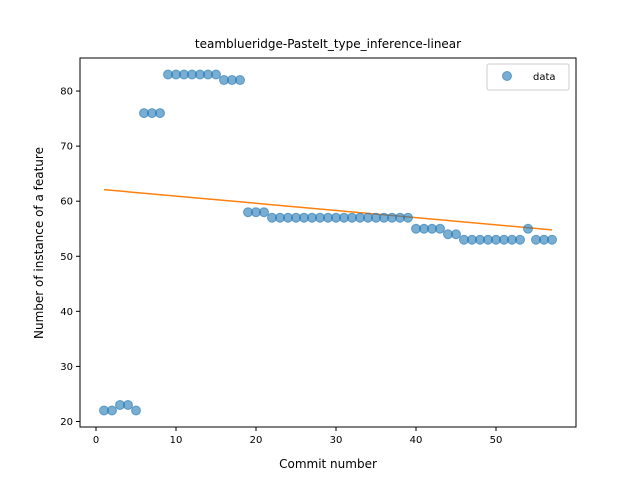 This screenshot has height=480, width=640. I want to click on legend-box, so click(528, 77).